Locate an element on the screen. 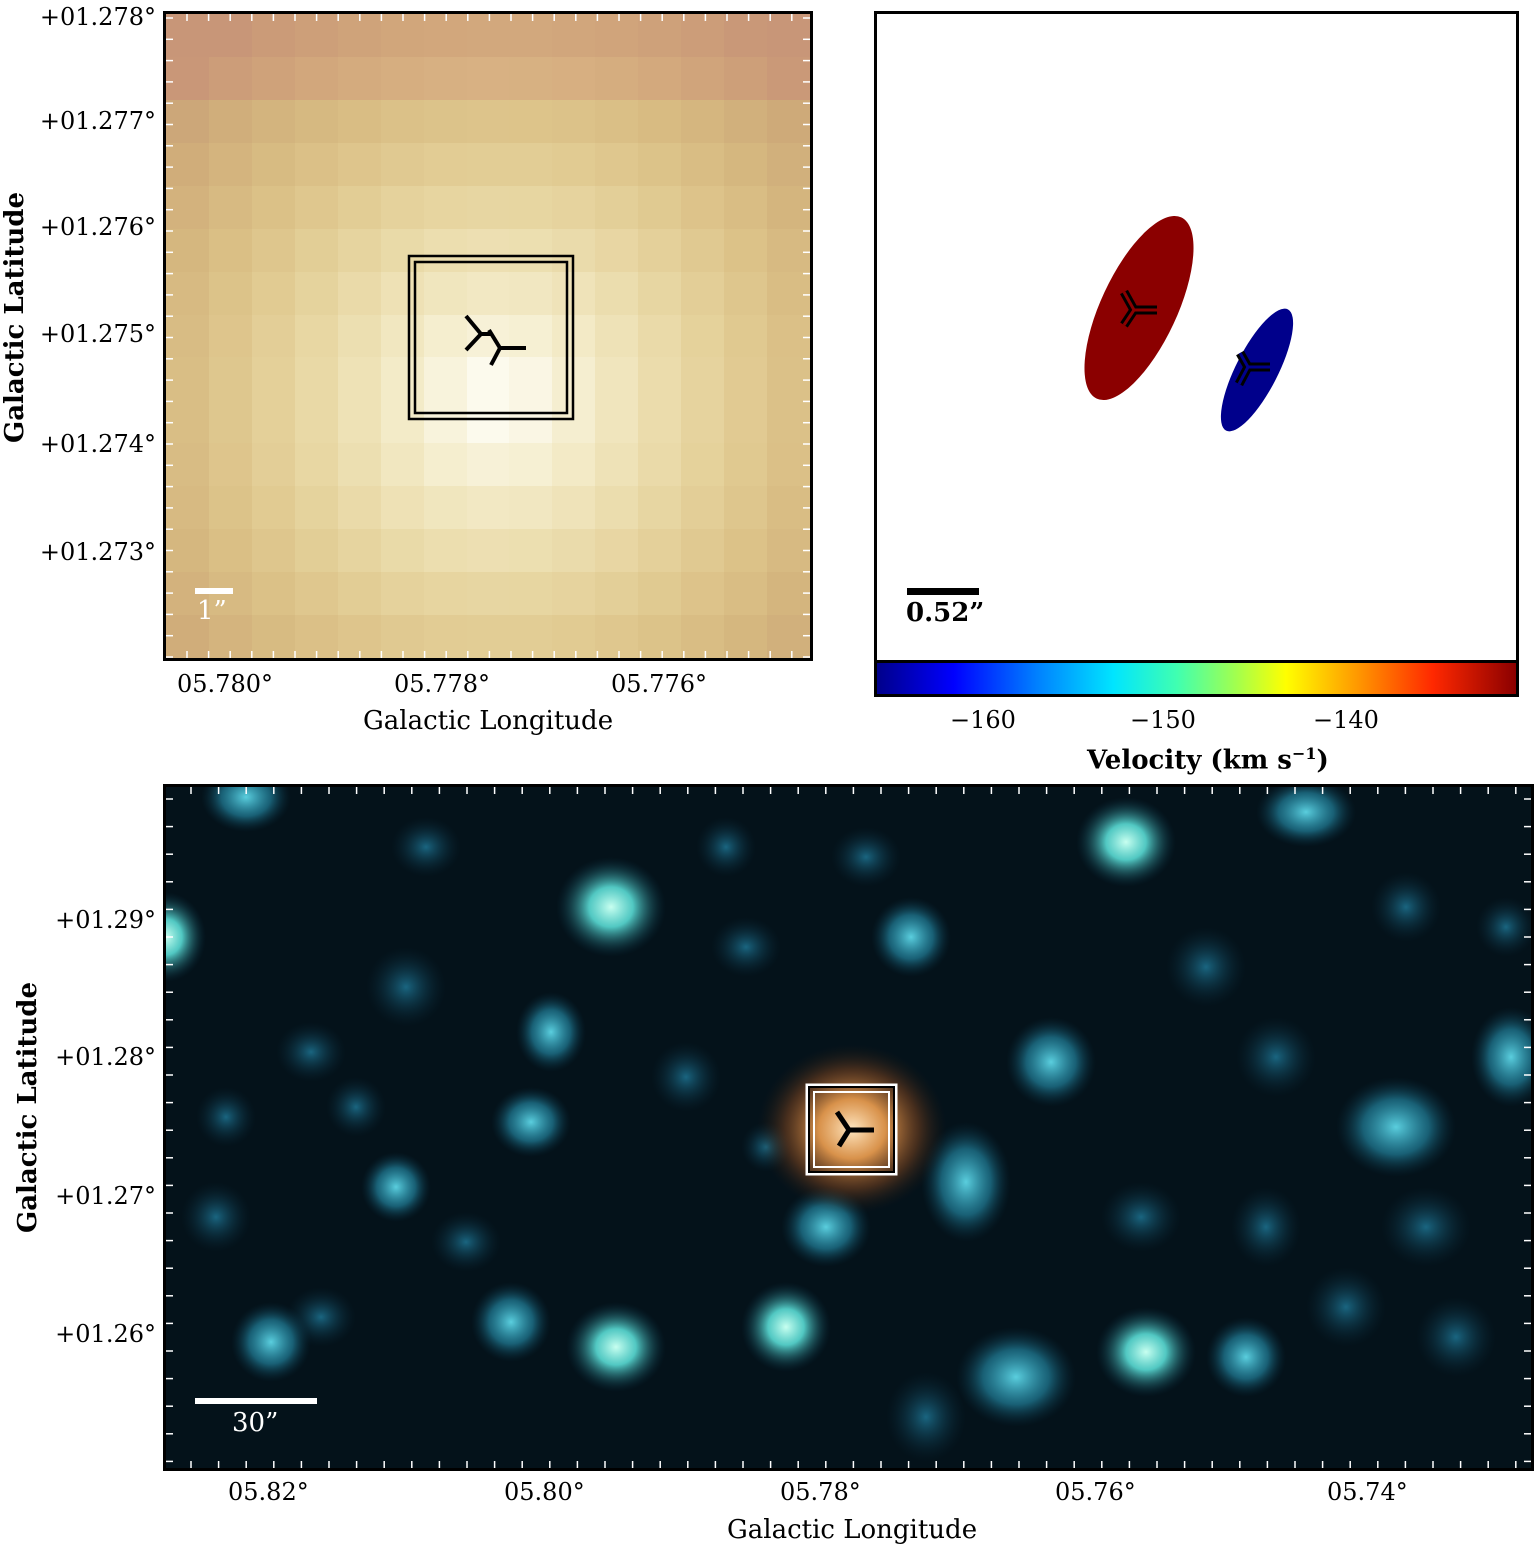 Image resolution: width=1536 pixels, height=1548 pixels. marker-icon is located at coordinates (495, 340).